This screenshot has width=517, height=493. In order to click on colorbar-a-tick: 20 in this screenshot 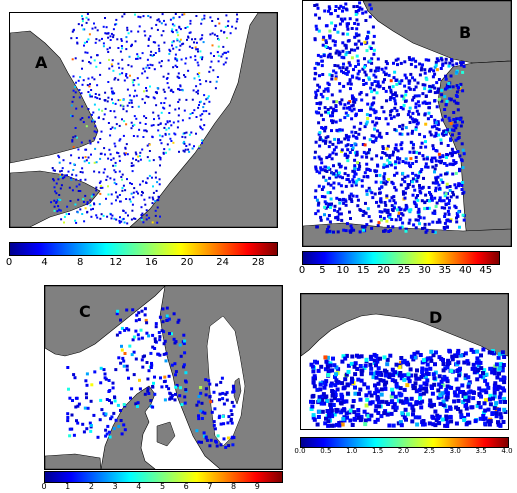, I will do `click(187, 262)`.